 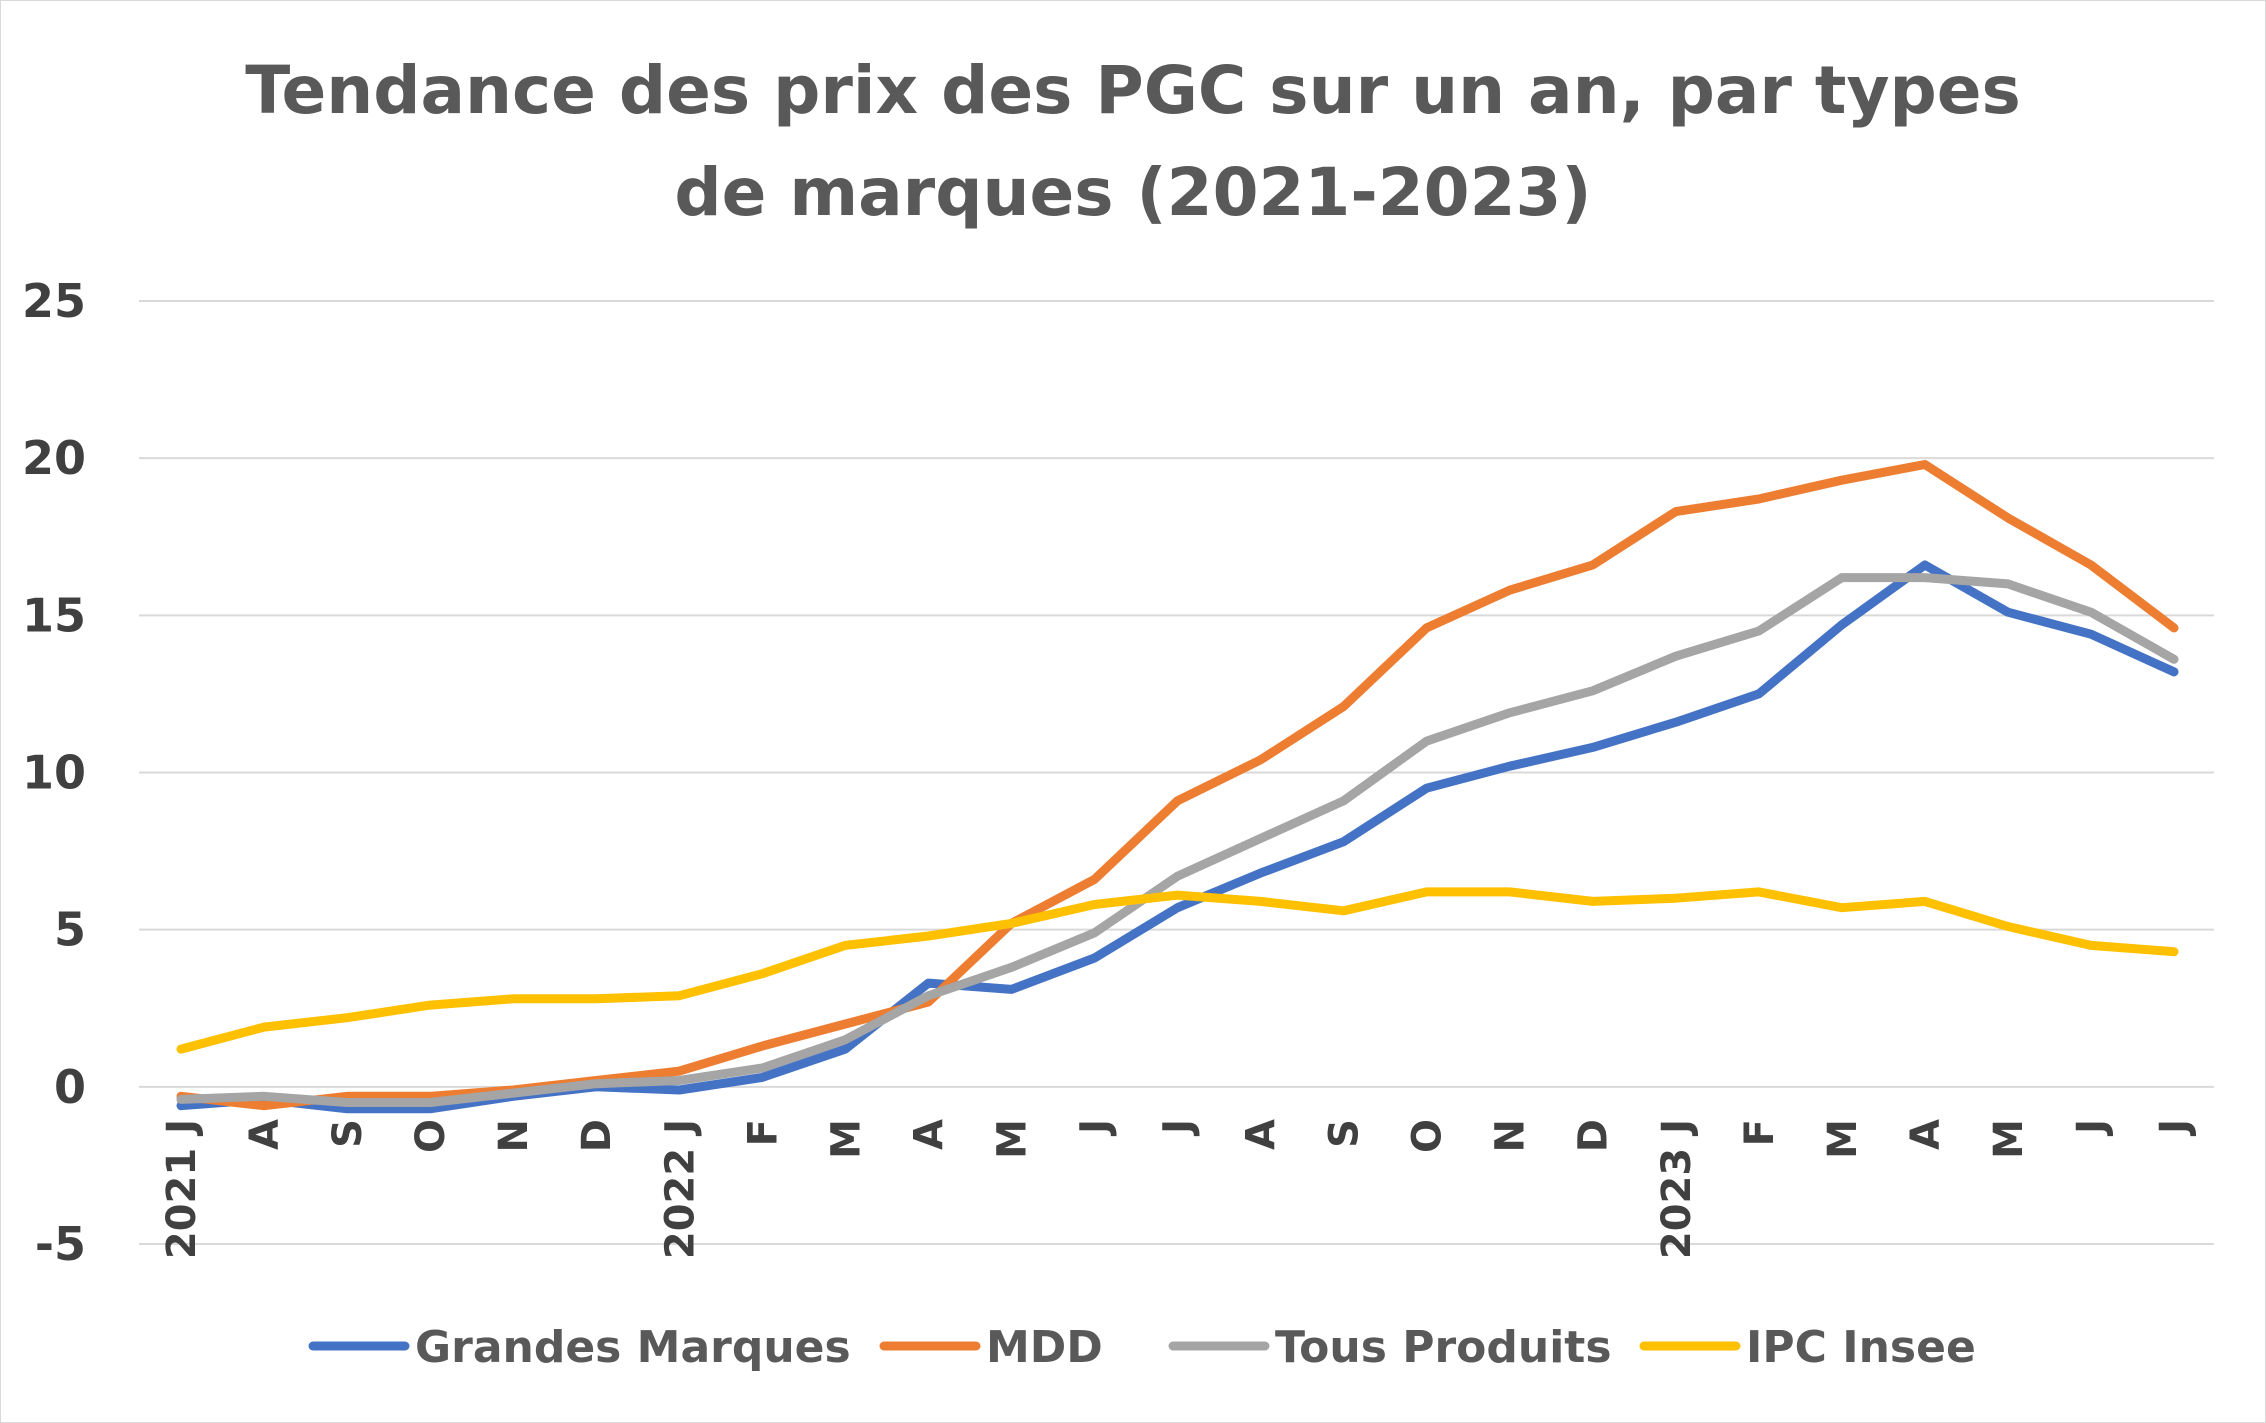 What do you see at coordinates (54, 458) in the screenshot?
I see `y-tick-label: 20` at bounding box center [54, 458].